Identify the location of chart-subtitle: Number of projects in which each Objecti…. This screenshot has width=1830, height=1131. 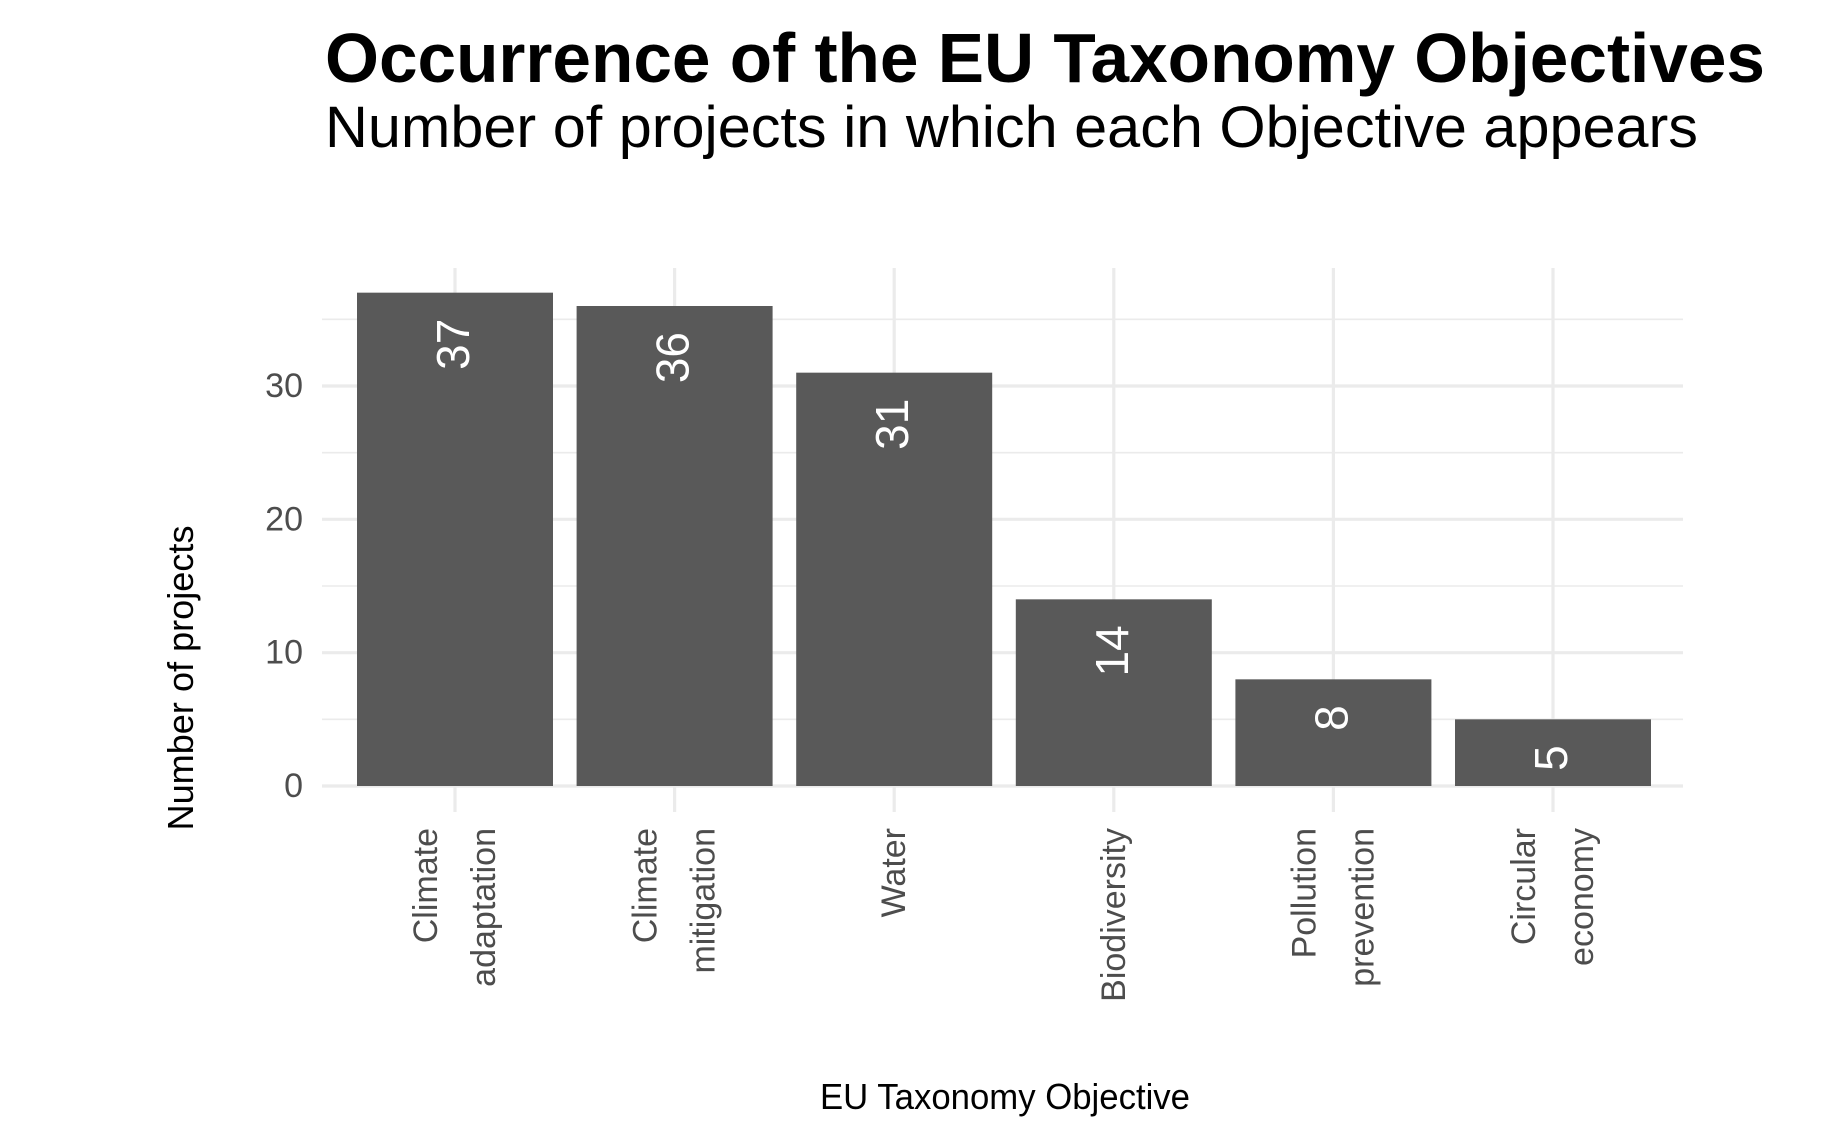
(1011, 127).